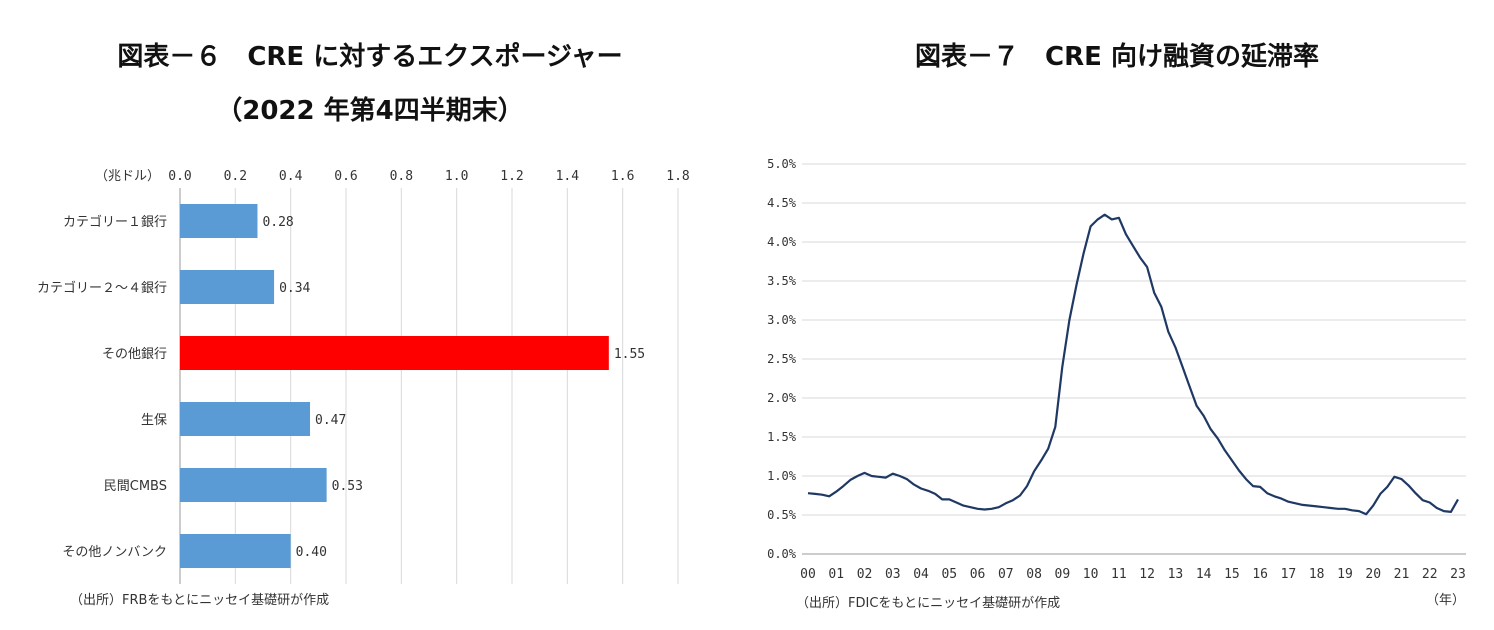  What do you see at coordinates (135, 486) in the screenshot?
I see `category-label: 民間CMBS` at bounding box center [135, 486].